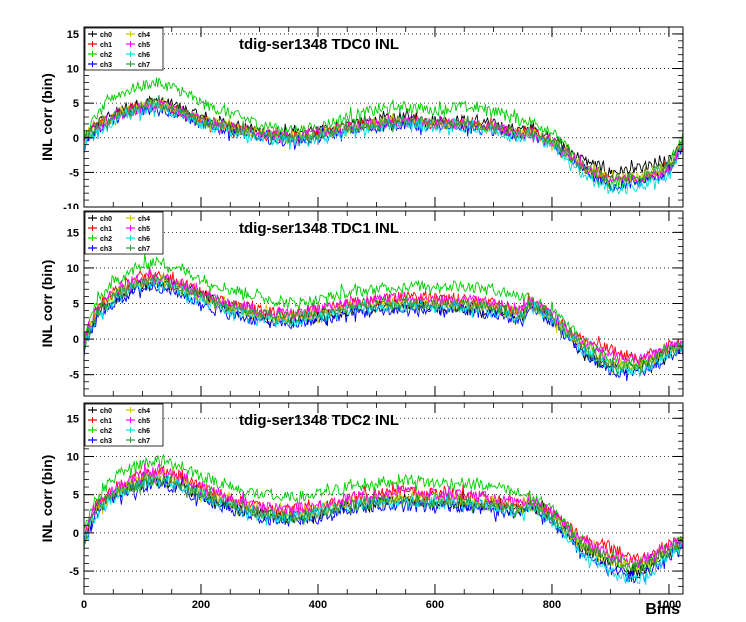 This screenshot has height=622, width=746. I want to click on series-line-ch5, so click(383, 515).